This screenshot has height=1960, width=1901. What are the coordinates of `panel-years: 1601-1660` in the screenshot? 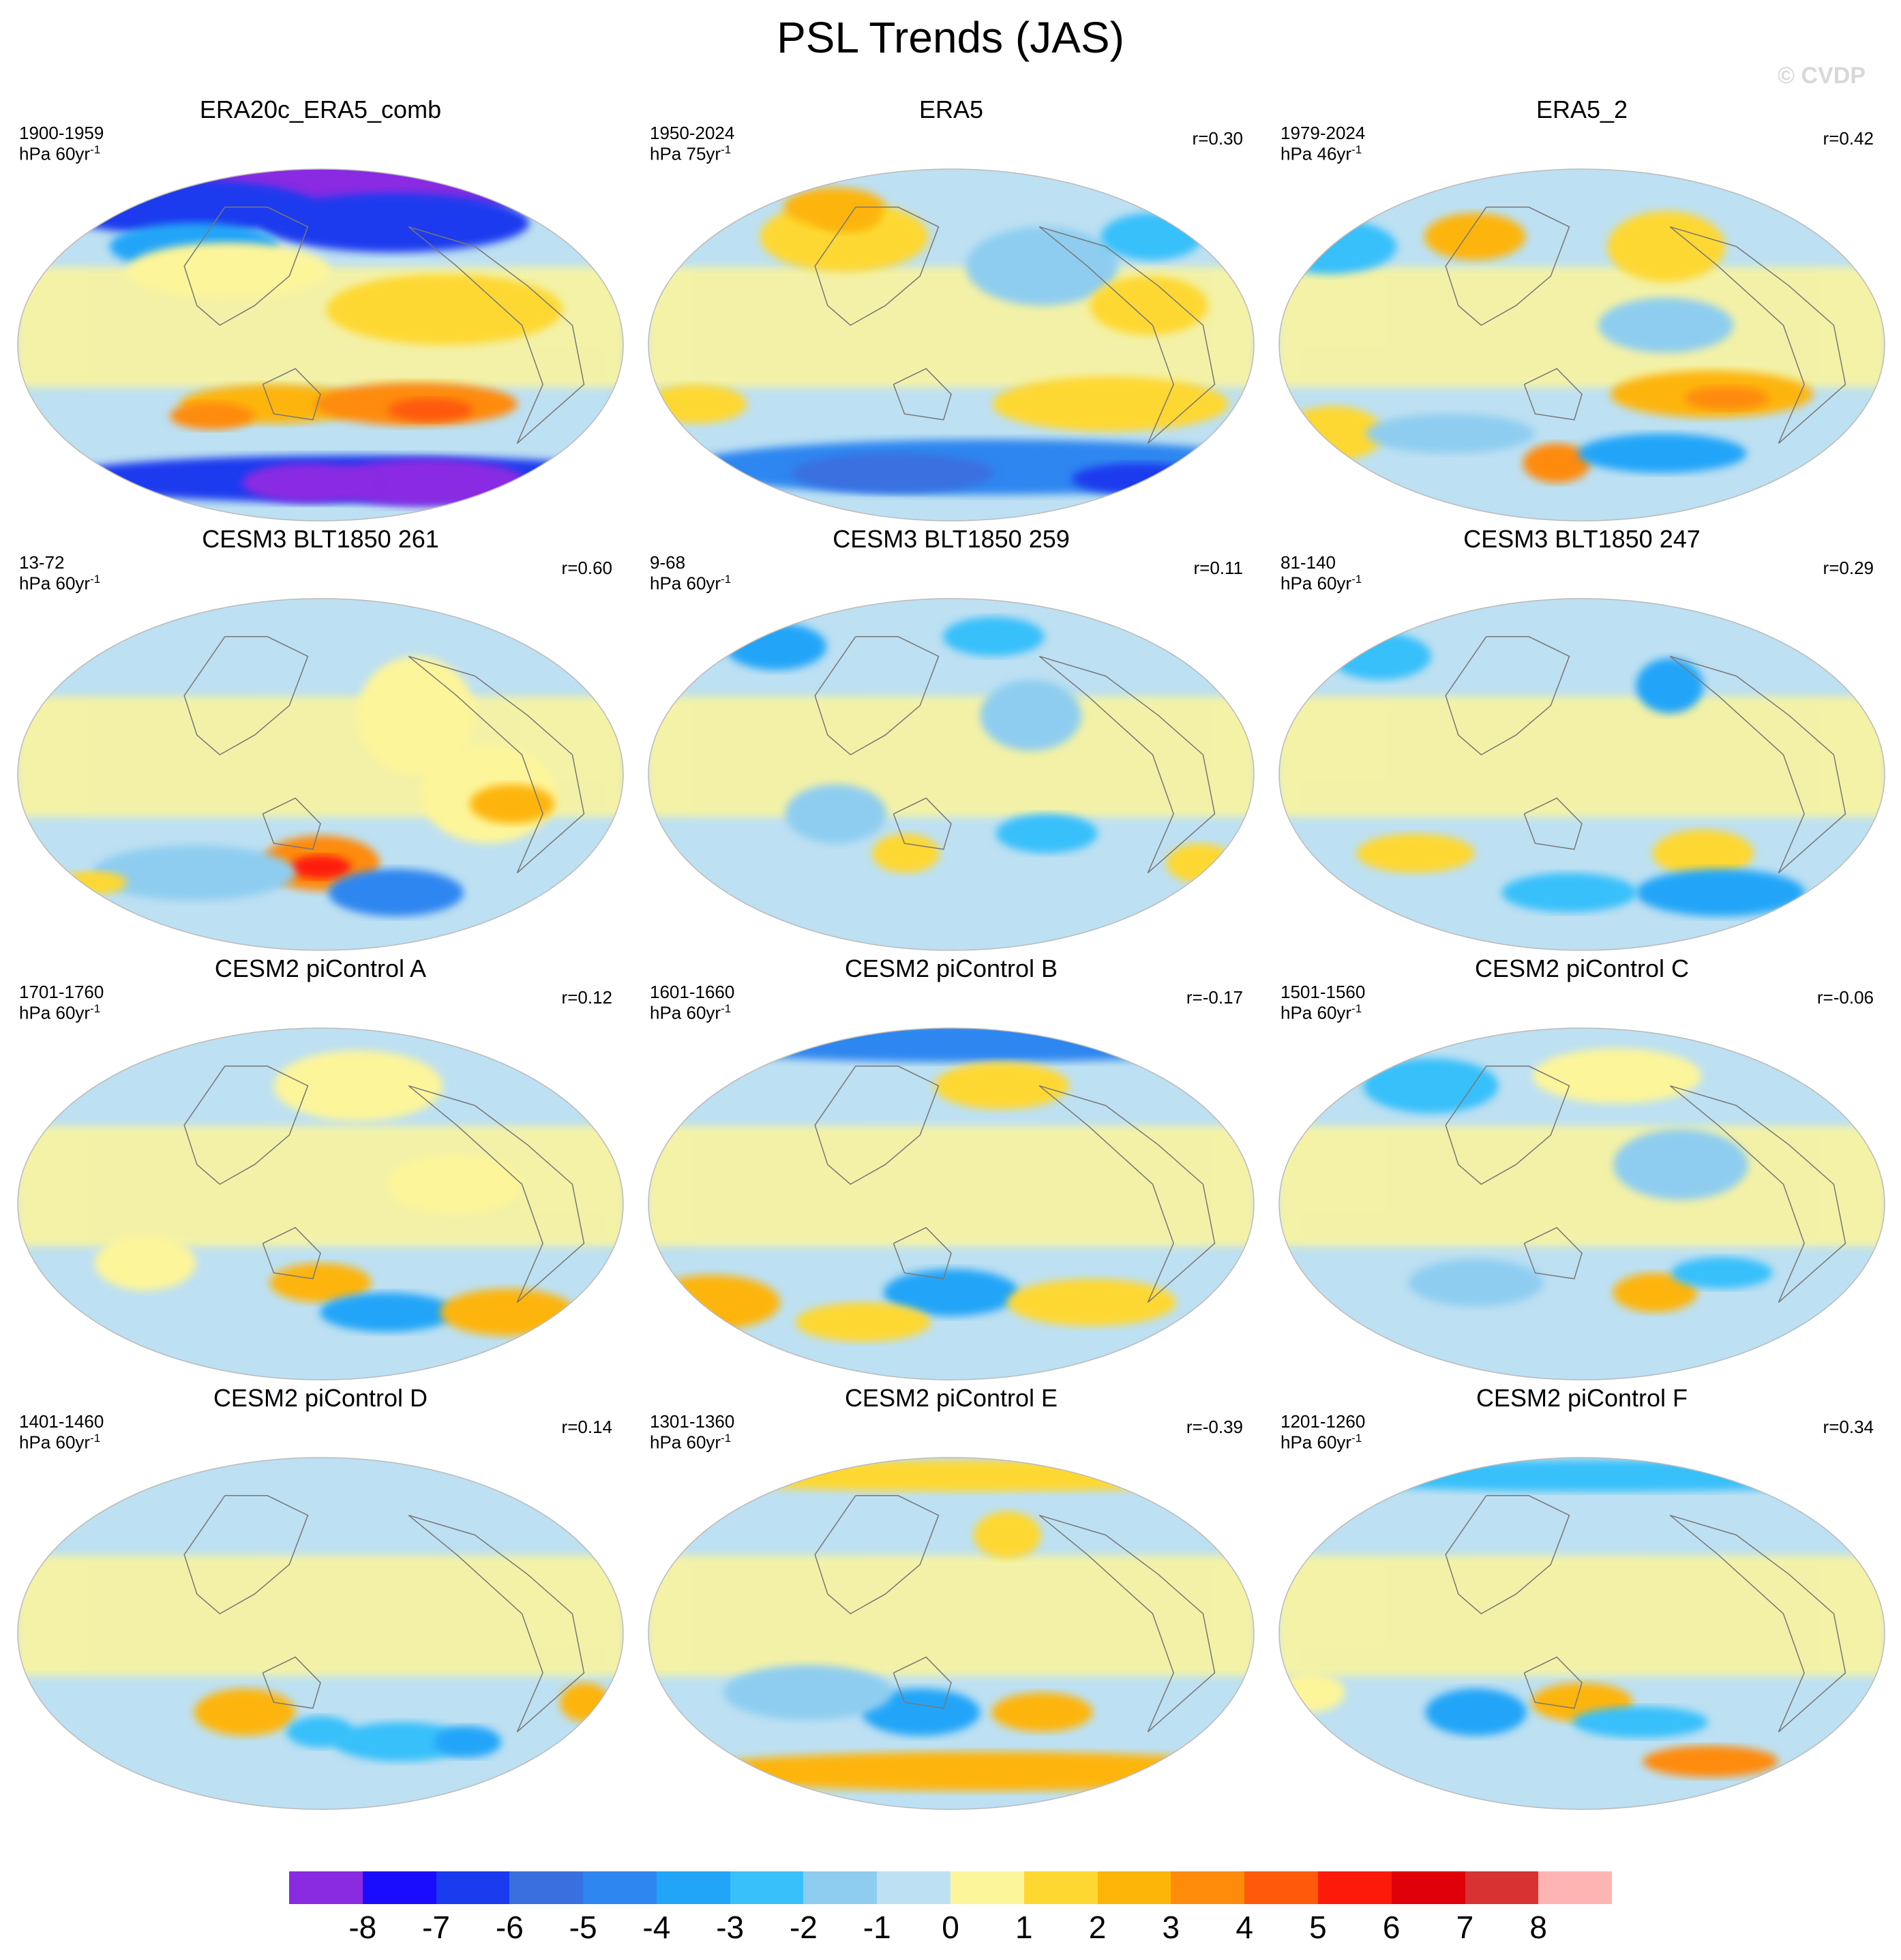 It's located at (693, 992).